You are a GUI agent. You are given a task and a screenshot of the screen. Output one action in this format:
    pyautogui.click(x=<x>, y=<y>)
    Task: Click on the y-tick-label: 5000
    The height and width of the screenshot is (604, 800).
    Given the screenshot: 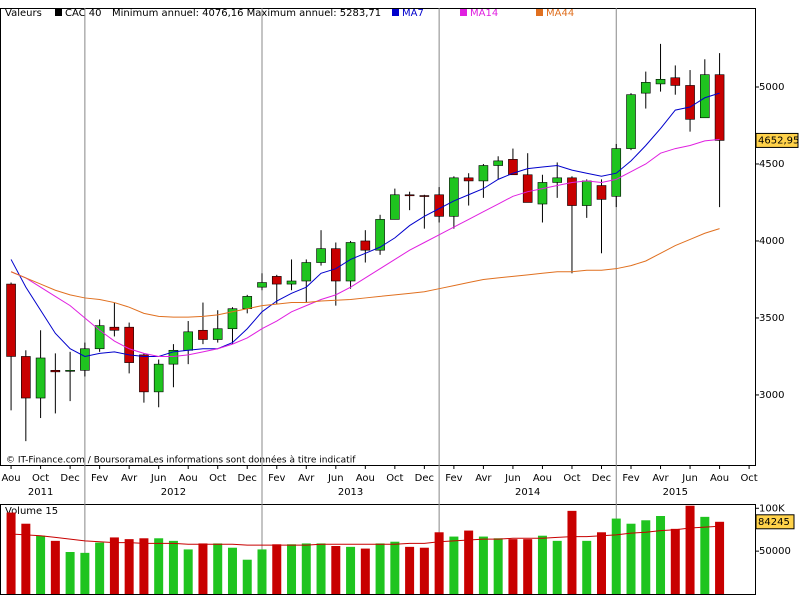 What is the action you would take?
    pyautogui.click(x=771, y=87)
    